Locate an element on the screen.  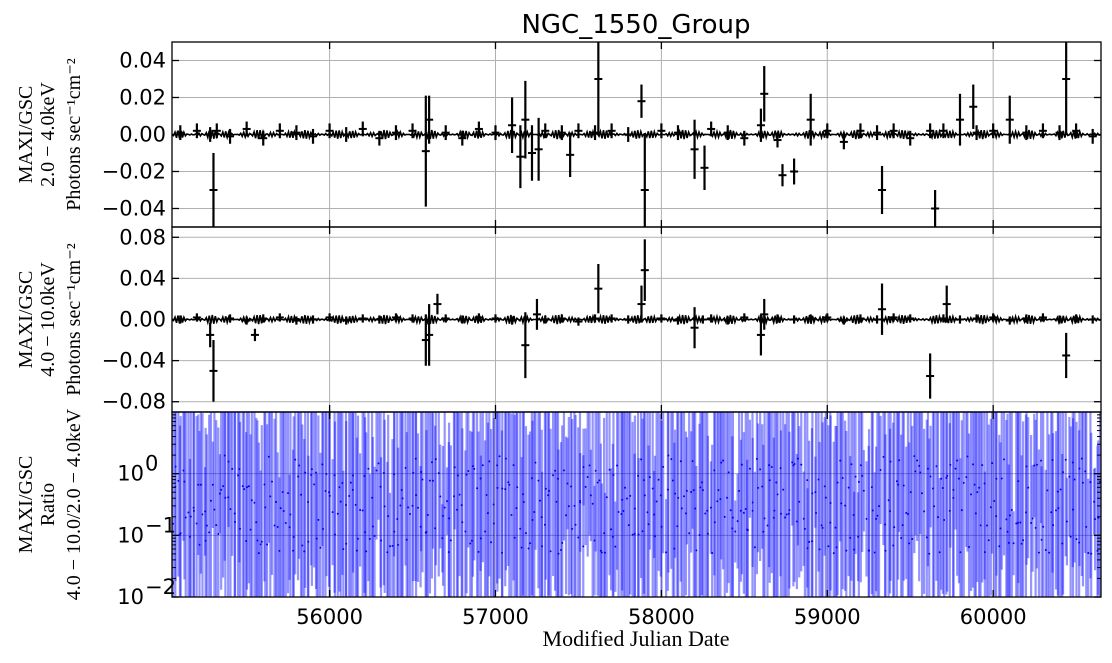
x-tick-label: 57000 is located at coordinates (495, 617).